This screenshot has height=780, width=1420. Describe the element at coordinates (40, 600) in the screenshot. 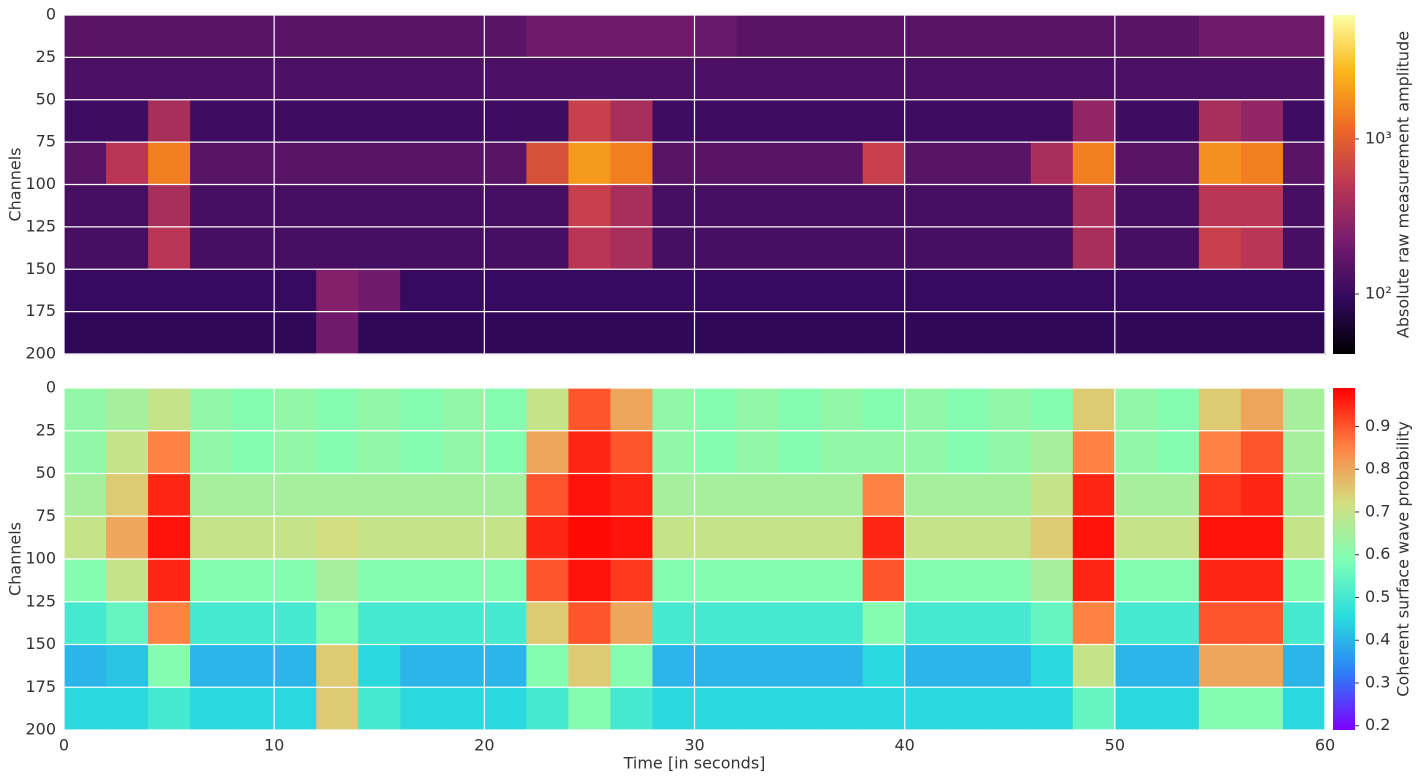

I see `y-tick-label: 125` at that location.